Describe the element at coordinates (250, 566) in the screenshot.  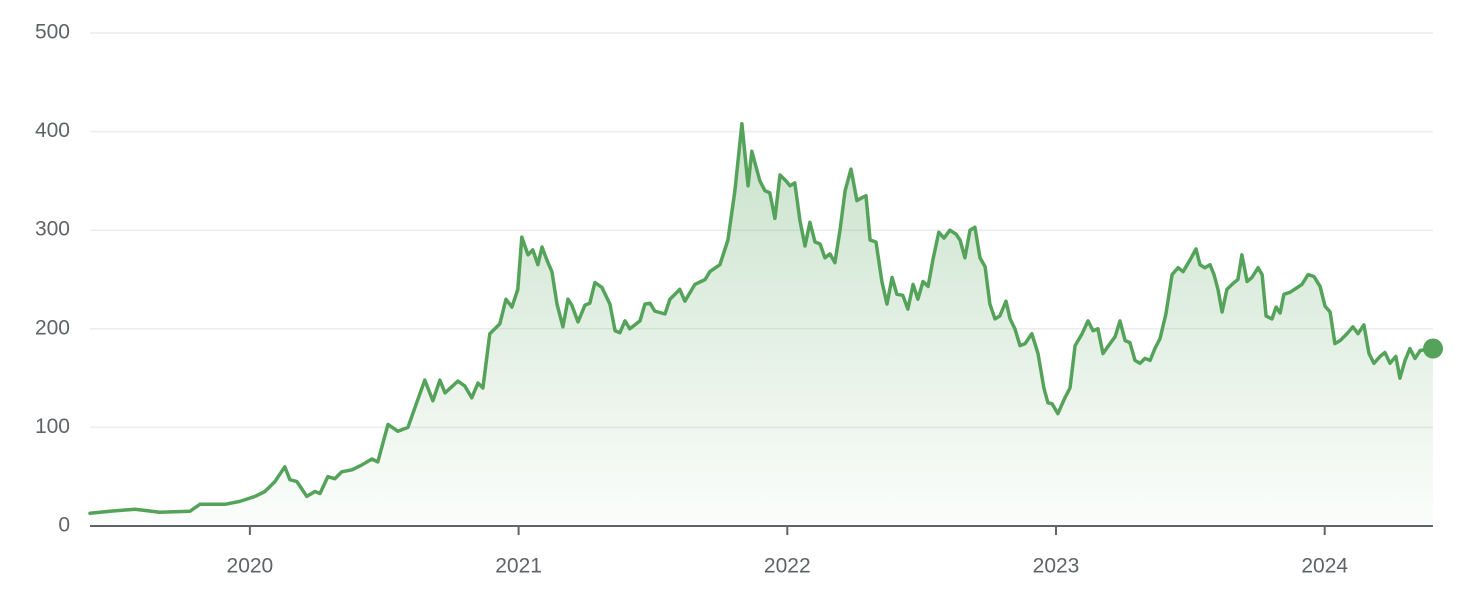
I see `x-tick-label: 2020` at that location.